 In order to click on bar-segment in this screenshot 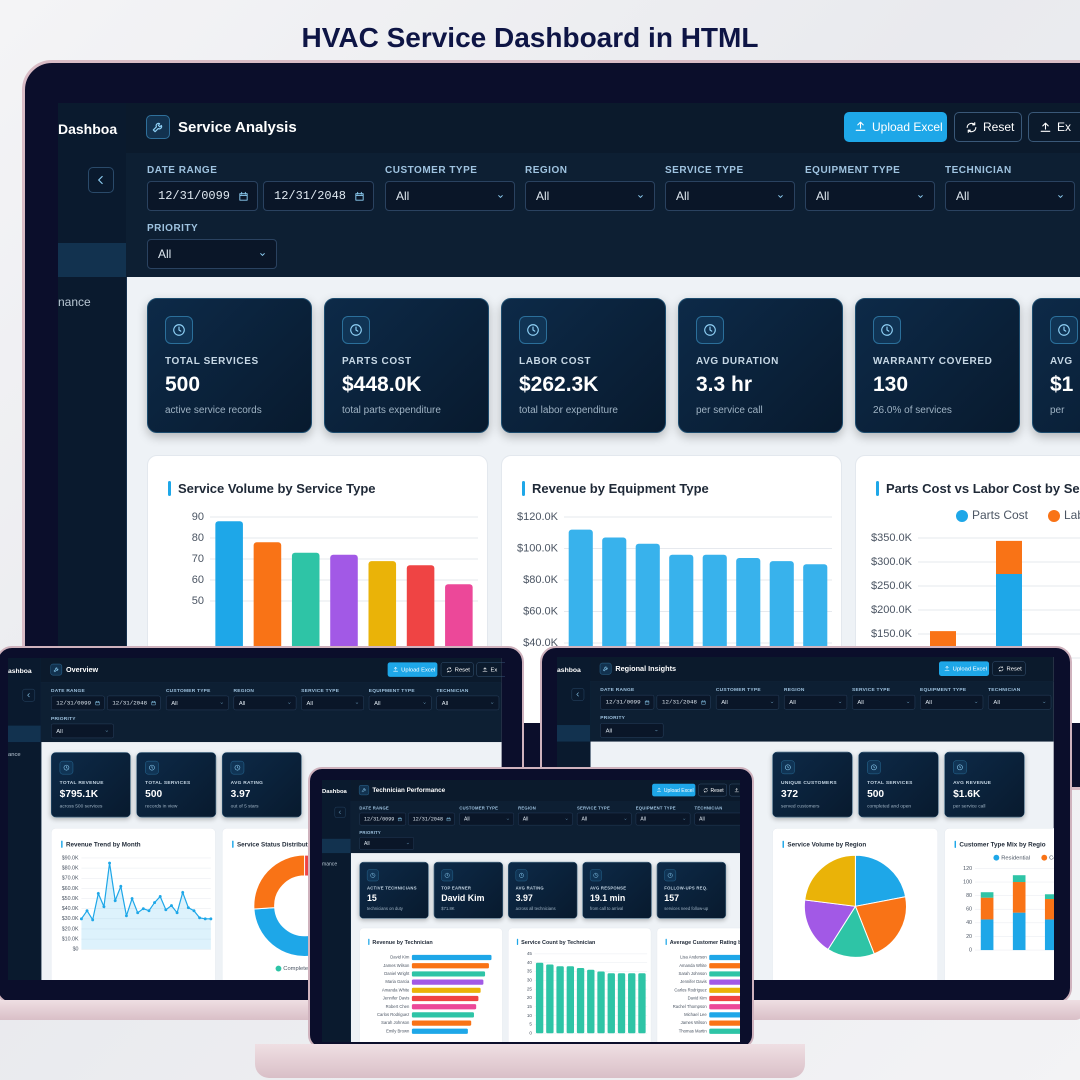, I will do `click(1049, 909)`.